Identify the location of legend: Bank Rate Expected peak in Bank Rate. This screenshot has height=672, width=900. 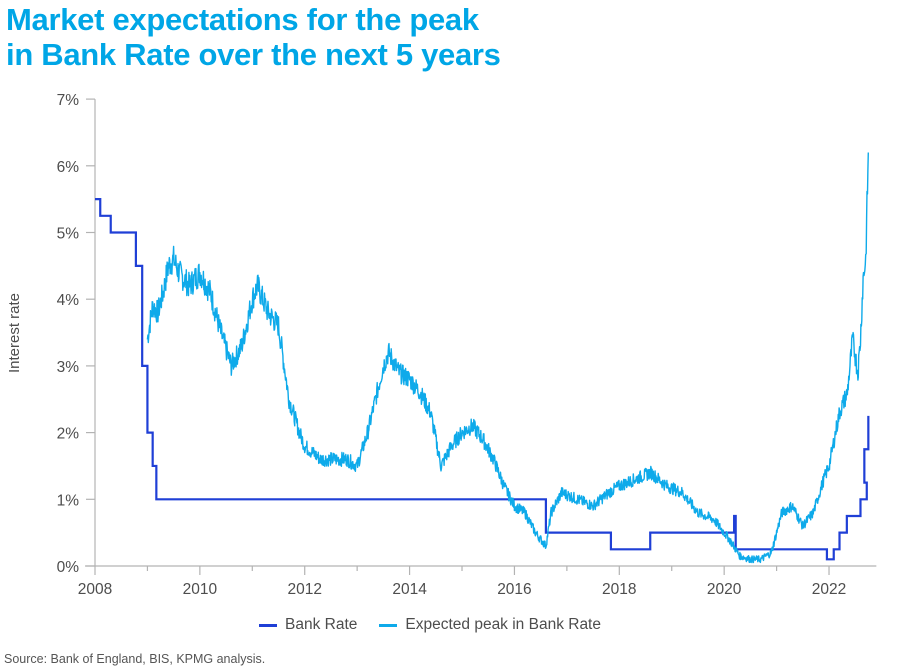
(440, 625).